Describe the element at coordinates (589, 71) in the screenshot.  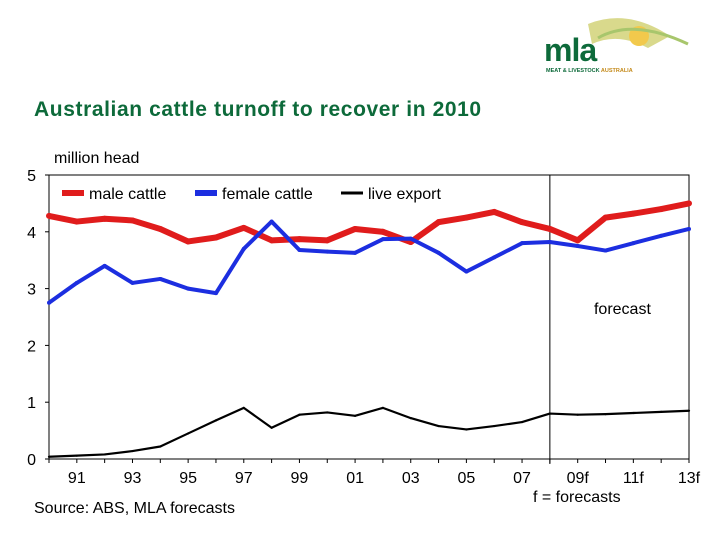
I see `logo-tagline: MEAT & LIVESTOCK AUSTRALIA` at that location.